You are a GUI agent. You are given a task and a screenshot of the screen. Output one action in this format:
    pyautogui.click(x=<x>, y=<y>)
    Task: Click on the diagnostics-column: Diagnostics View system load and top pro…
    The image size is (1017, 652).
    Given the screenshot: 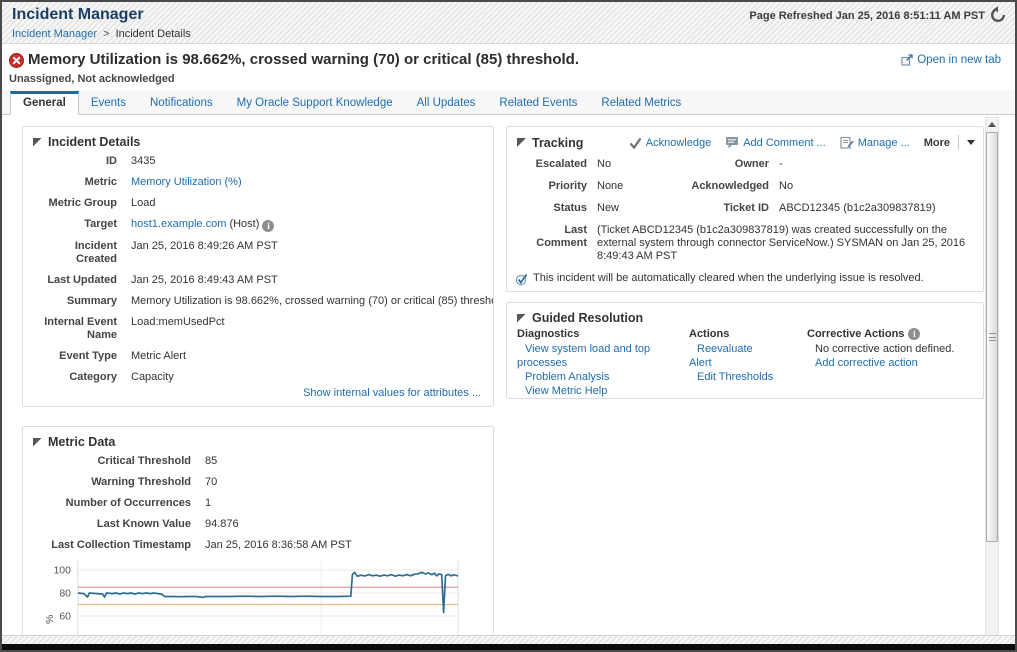 What is the action you would take?
    pyautogui.click(x=603, y=362)
    